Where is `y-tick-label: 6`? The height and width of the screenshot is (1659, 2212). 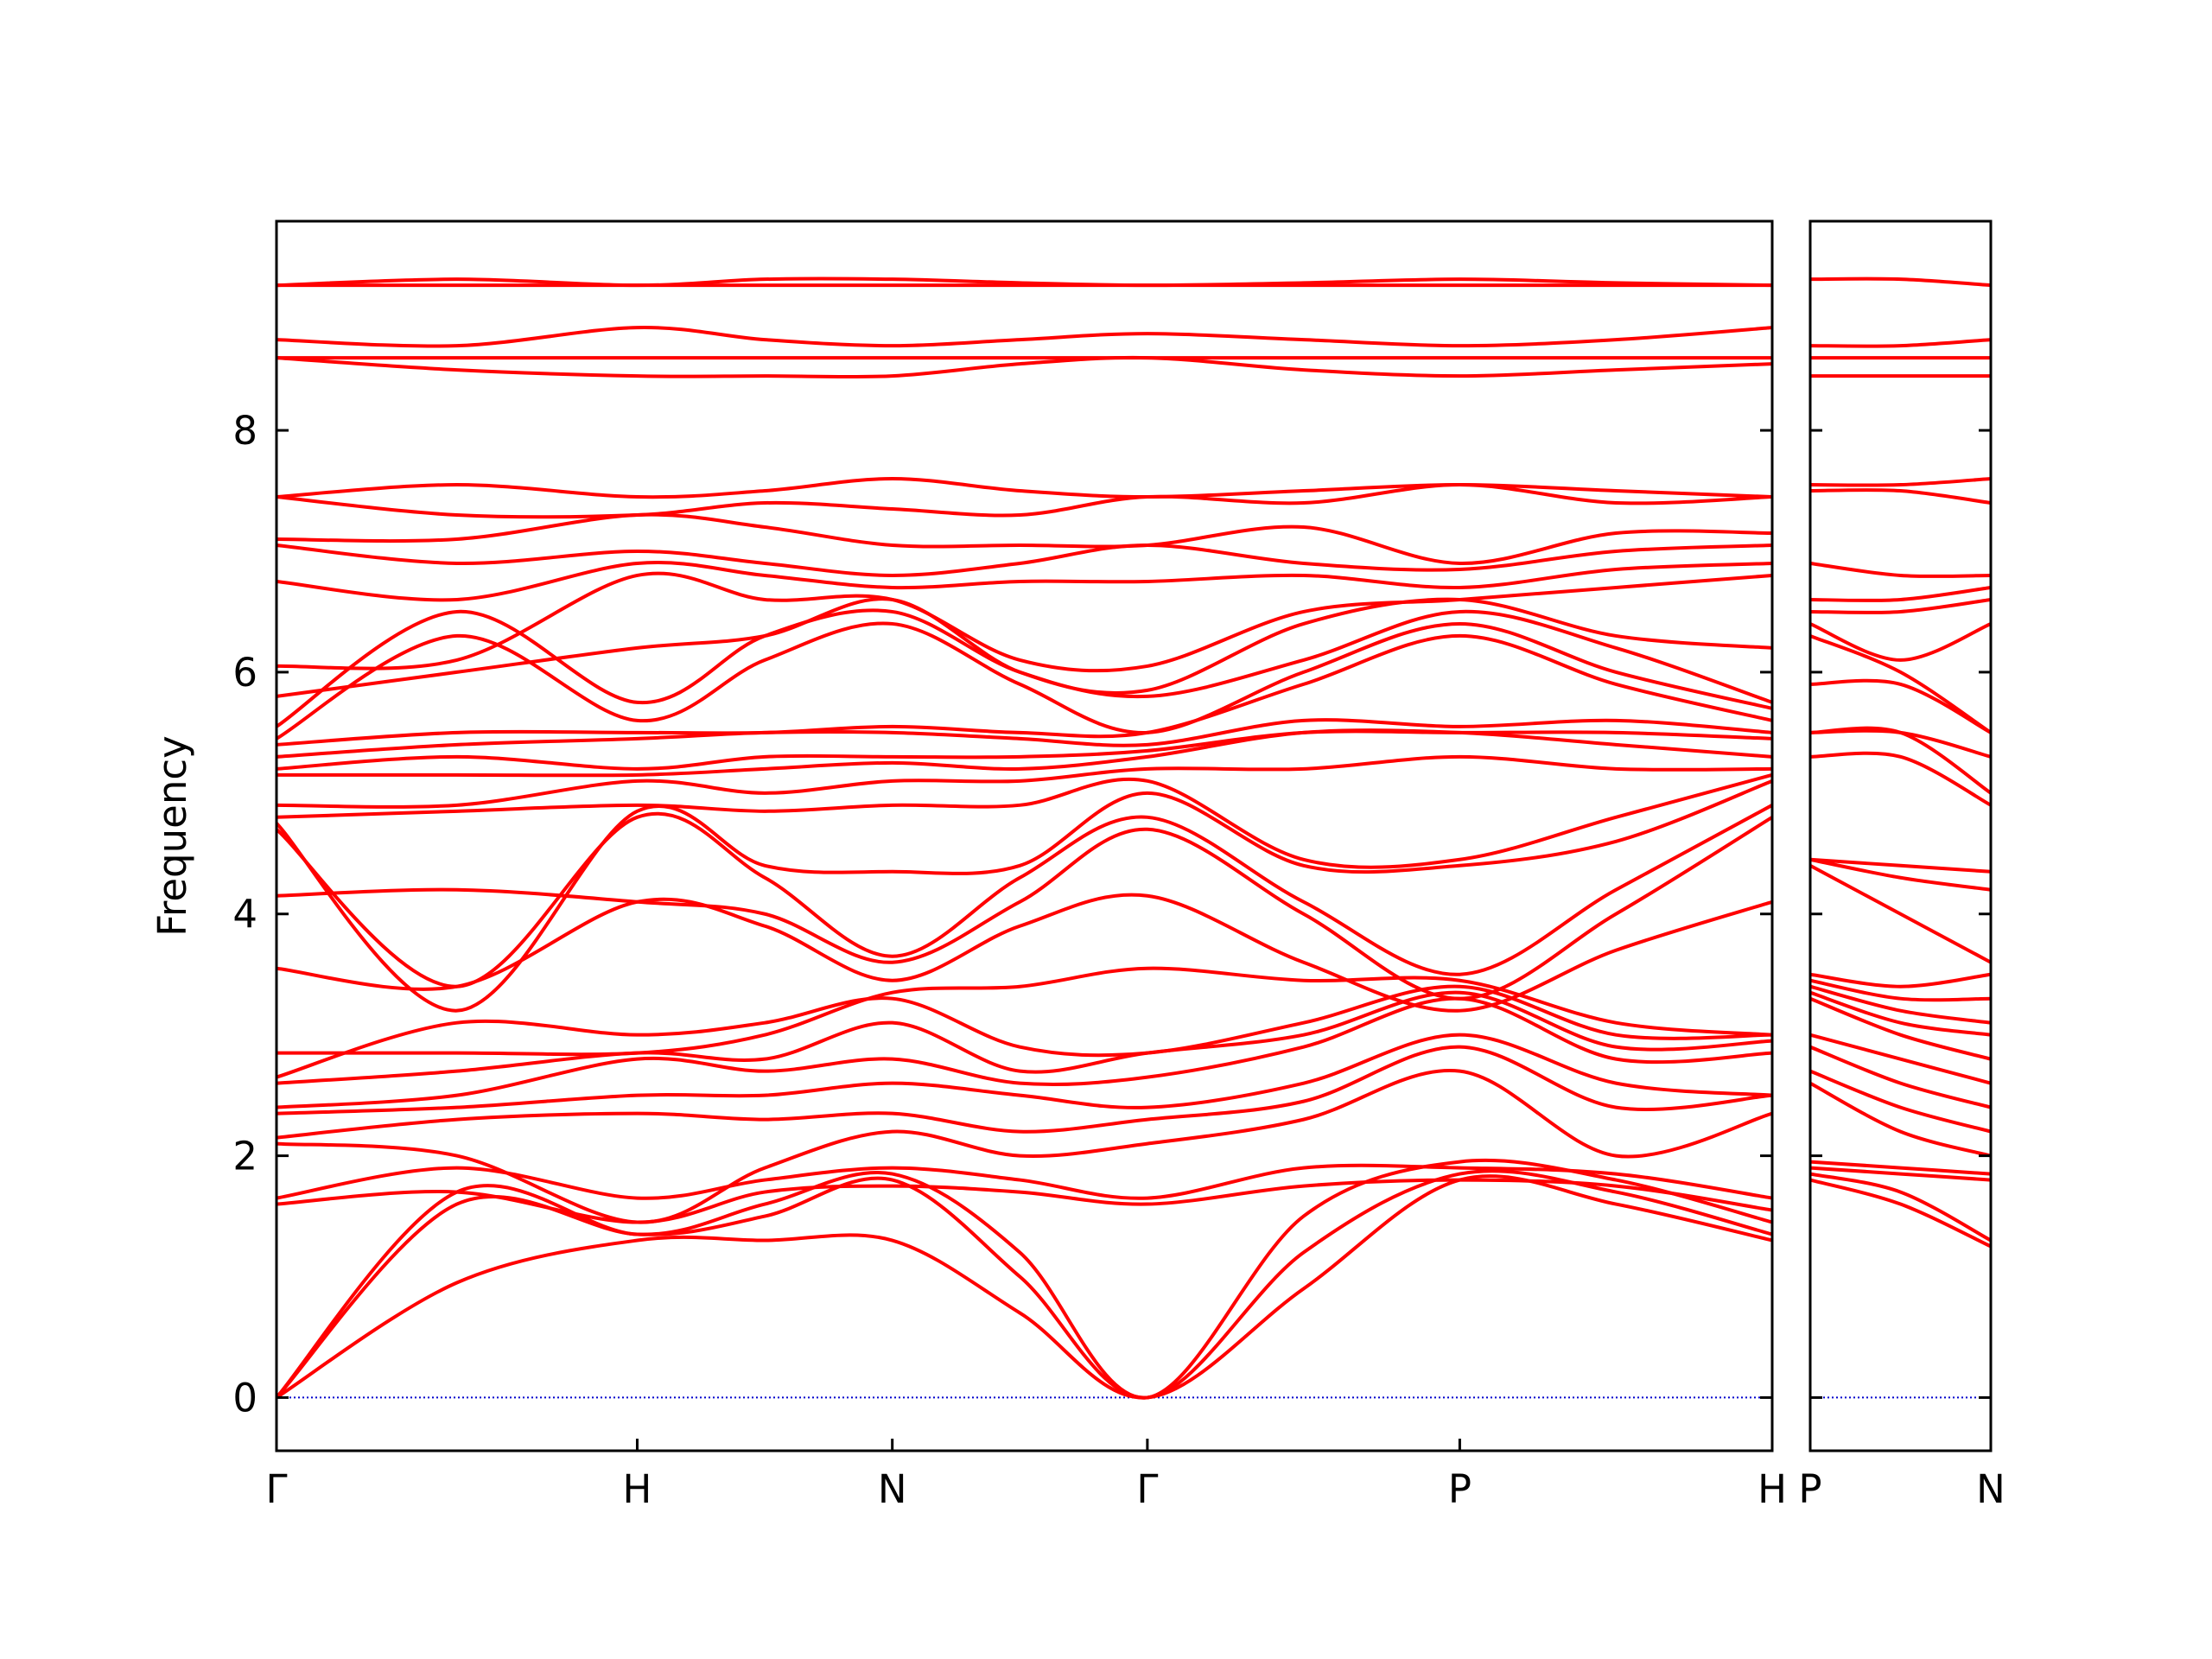
y-tick-label: 6 is located at coordinates (244, 673).